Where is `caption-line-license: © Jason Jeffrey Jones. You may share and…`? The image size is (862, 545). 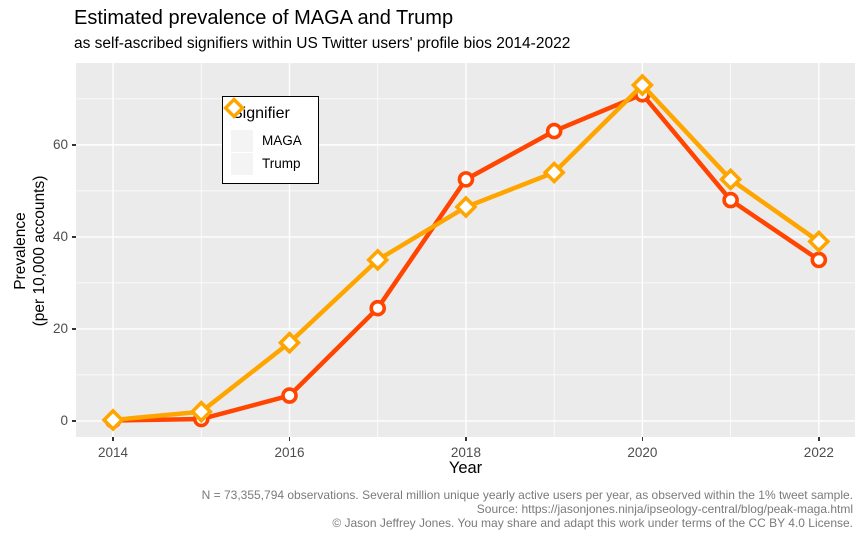 caption-line-license: © Jason Jeffrey Jones. You may share and… is located at coordinates (592, 522).